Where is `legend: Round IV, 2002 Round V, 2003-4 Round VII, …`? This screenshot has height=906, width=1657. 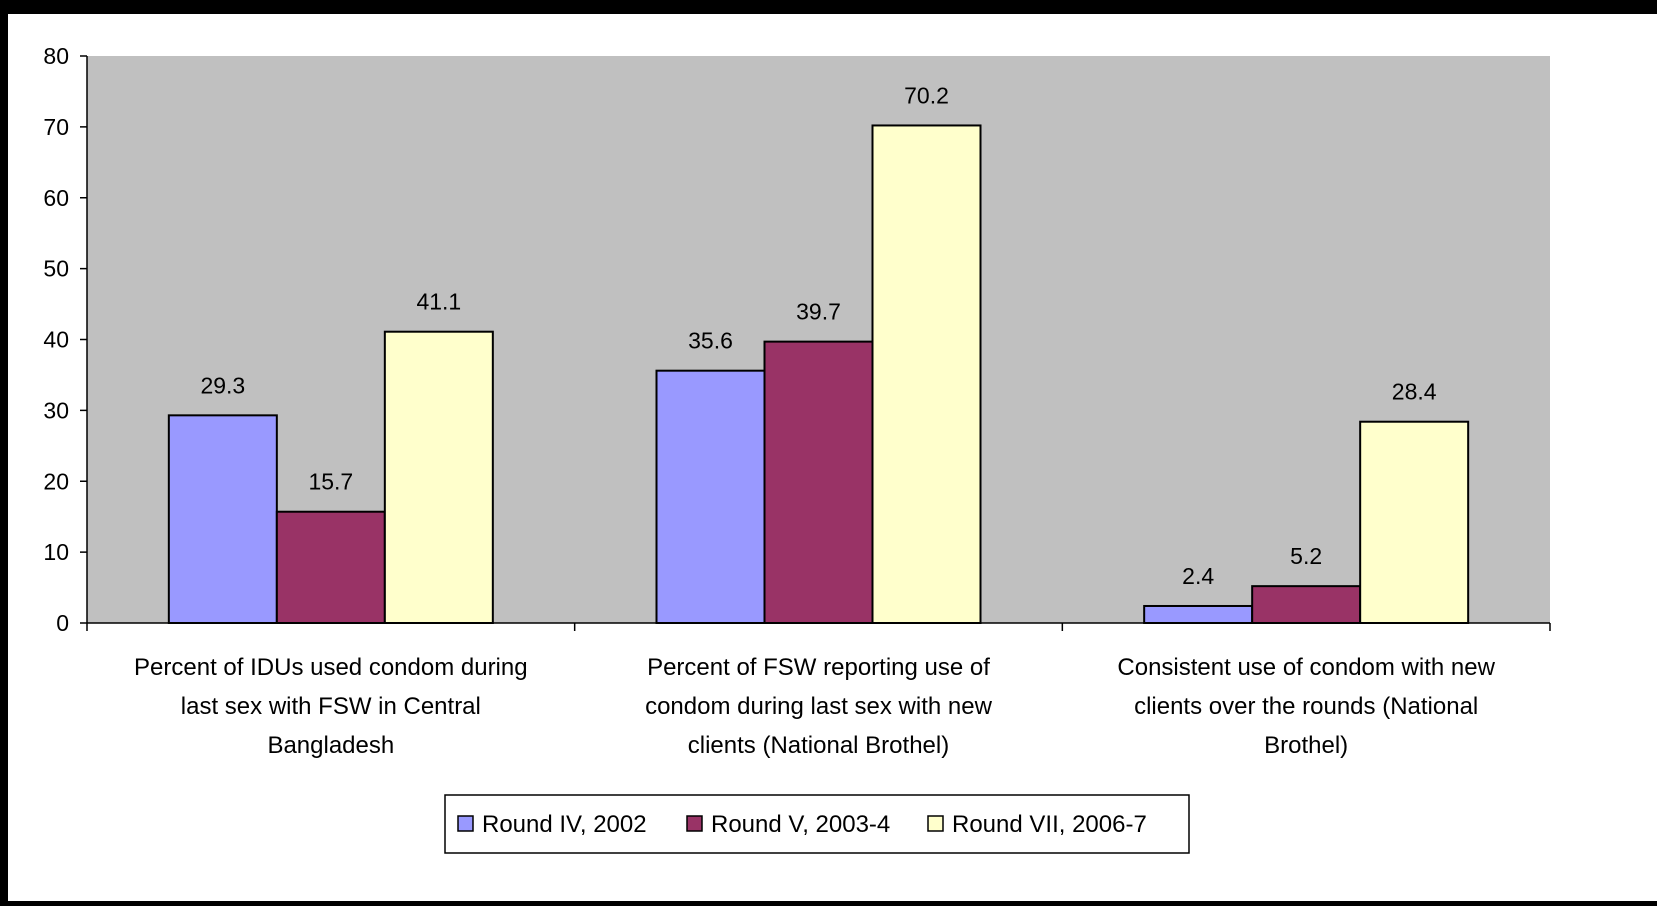 legend: Round IV, 2002 Round V, 2003-4 Round VII, … is located at coordinates (817, 824).